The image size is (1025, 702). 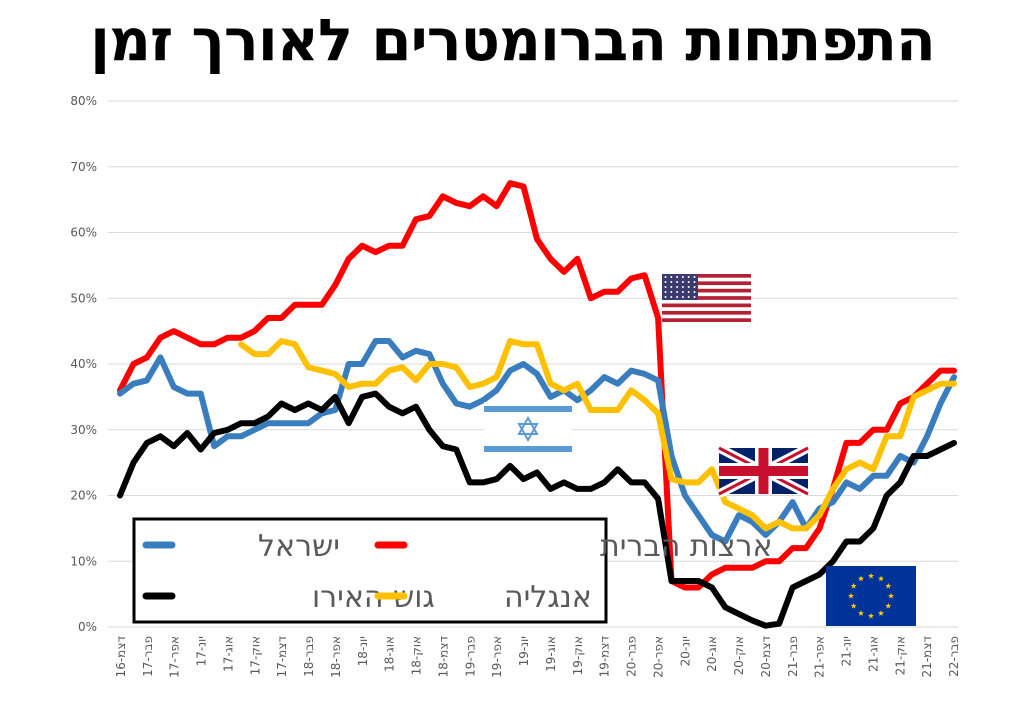 What do you see at coordinates (793, 656) in the screenshot?
I see `x-tick-label: פבר-21` at bounding box center [793, 656].